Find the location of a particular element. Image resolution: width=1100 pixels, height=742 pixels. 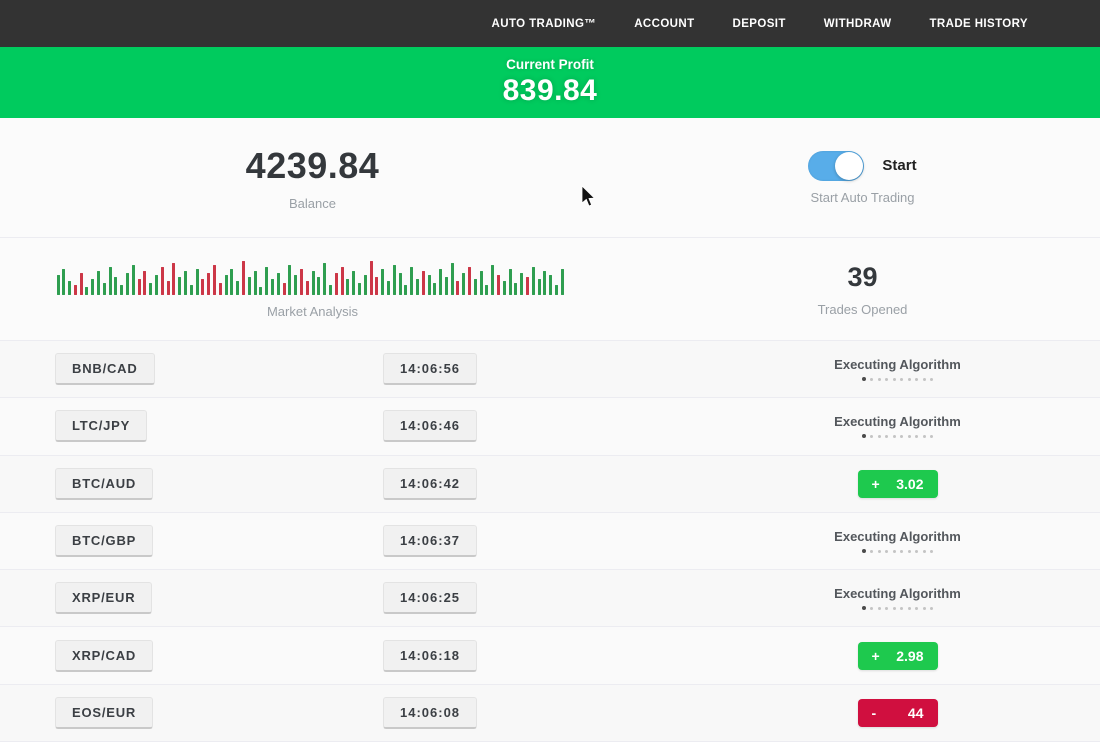

time-button: 14:06:37 is located at coordinates (430, 541).